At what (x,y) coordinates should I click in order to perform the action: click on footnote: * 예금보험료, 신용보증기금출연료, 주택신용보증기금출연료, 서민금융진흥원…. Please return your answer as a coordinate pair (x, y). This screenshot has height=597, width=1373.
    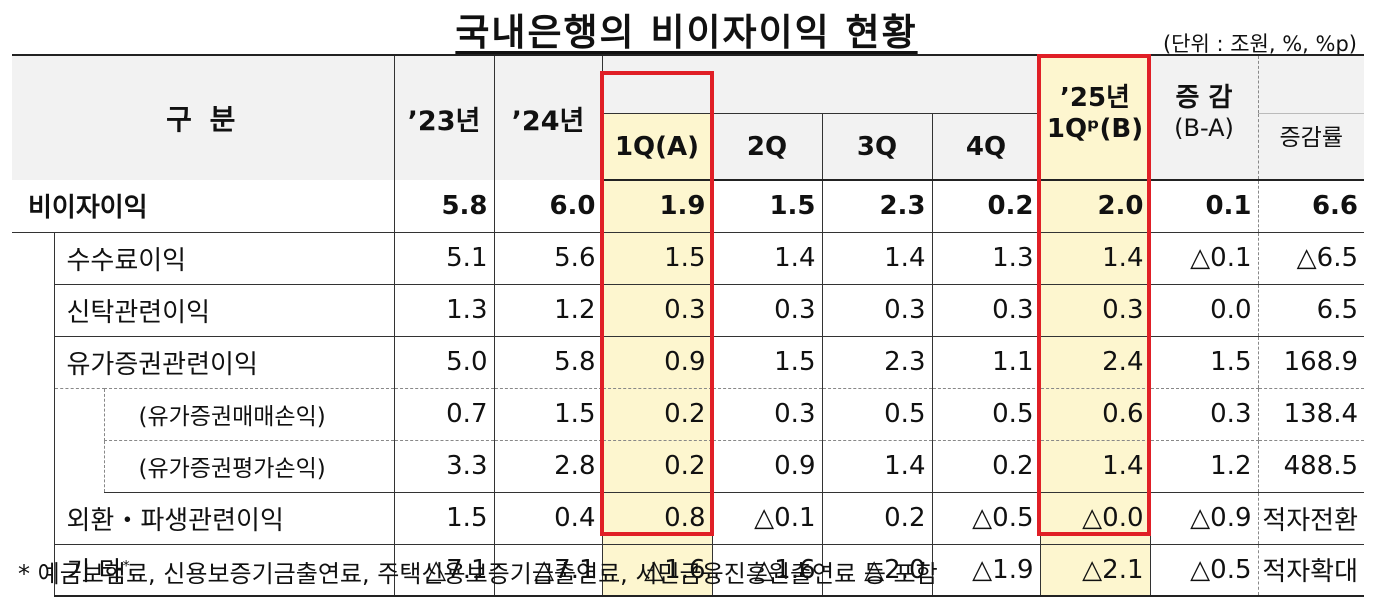
    Looking at the image, I should click on (478, 574).